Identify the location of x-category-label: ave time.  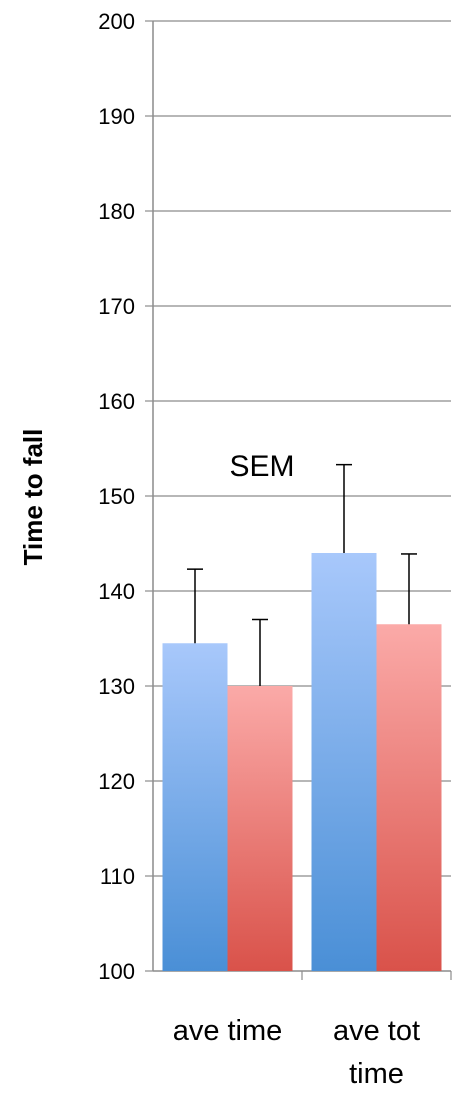
(228, 1031).